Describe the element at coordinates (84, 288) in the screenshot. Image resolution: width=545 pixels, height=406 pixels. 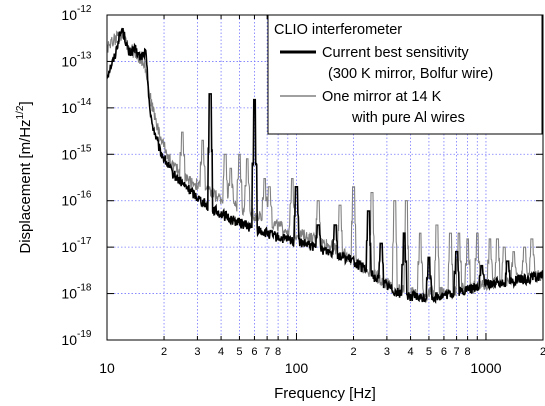
I see `y-tick-label-exponent: -18` at that location.